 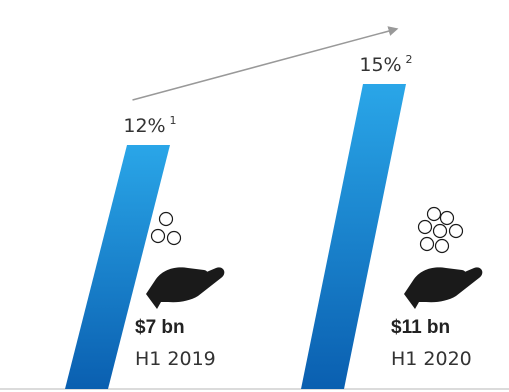 What do you see at coordinates (173, 120) in the screenshot?
I see `data-label-footnote-1: 1` at bounding box center [173, 120].